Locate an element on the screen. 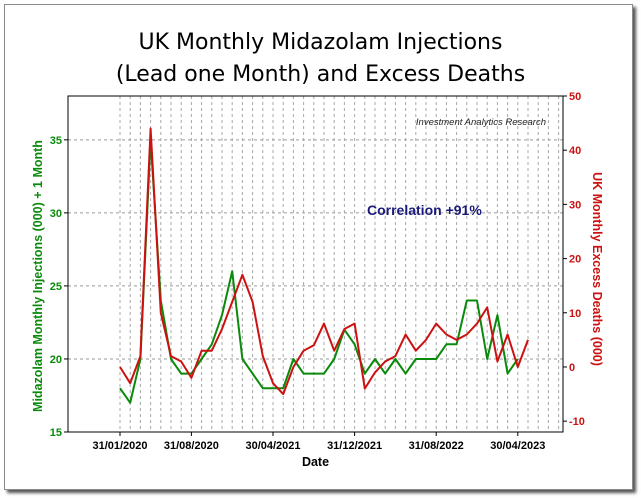  x-axis-title: Date is located at coordinates (315, 462).